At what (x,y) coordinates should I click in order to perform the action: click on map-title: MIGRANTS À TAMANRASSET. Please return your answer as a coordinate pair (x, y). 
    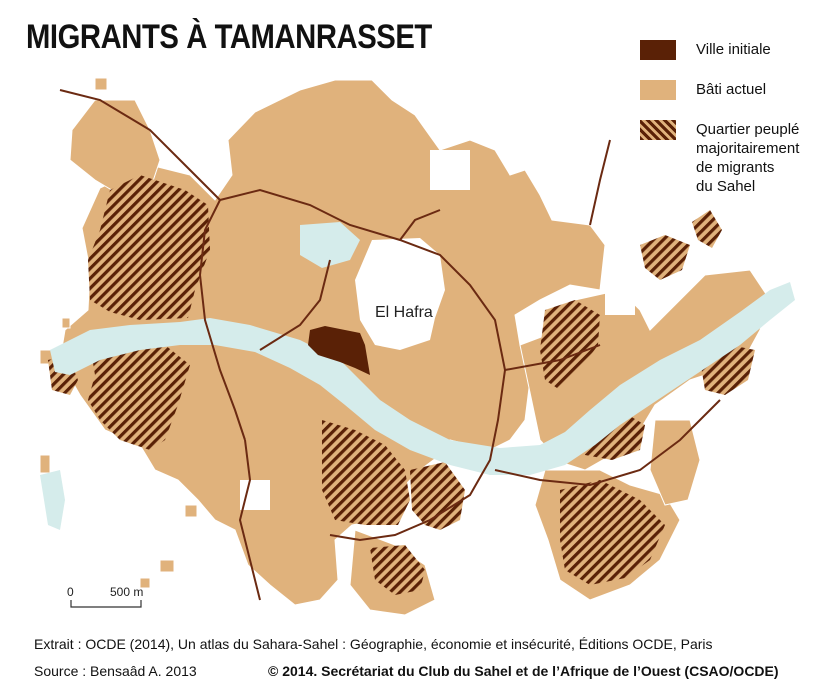
    Looking at the image, I should click on (229, 37).